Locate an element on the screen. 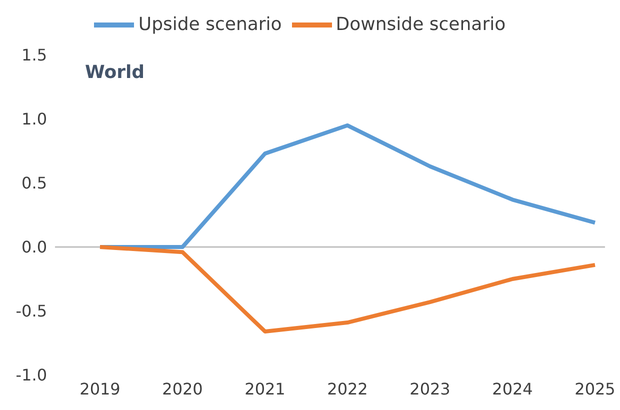  y-tick-label: 0.5 is located at coordinates (34, 183).